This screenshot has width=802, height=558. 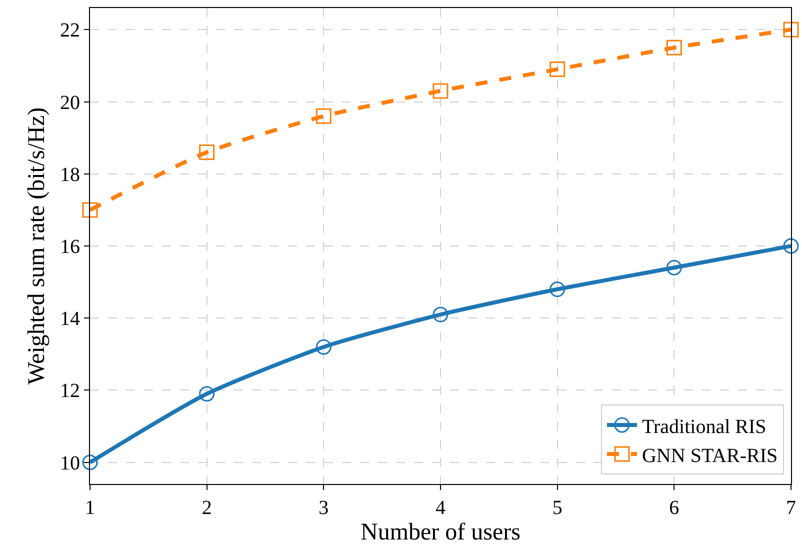 What do you see at coordinates (70, 247) in the screenshot?
I see `y-tick-label: 16` at bounding box center [70, 247].